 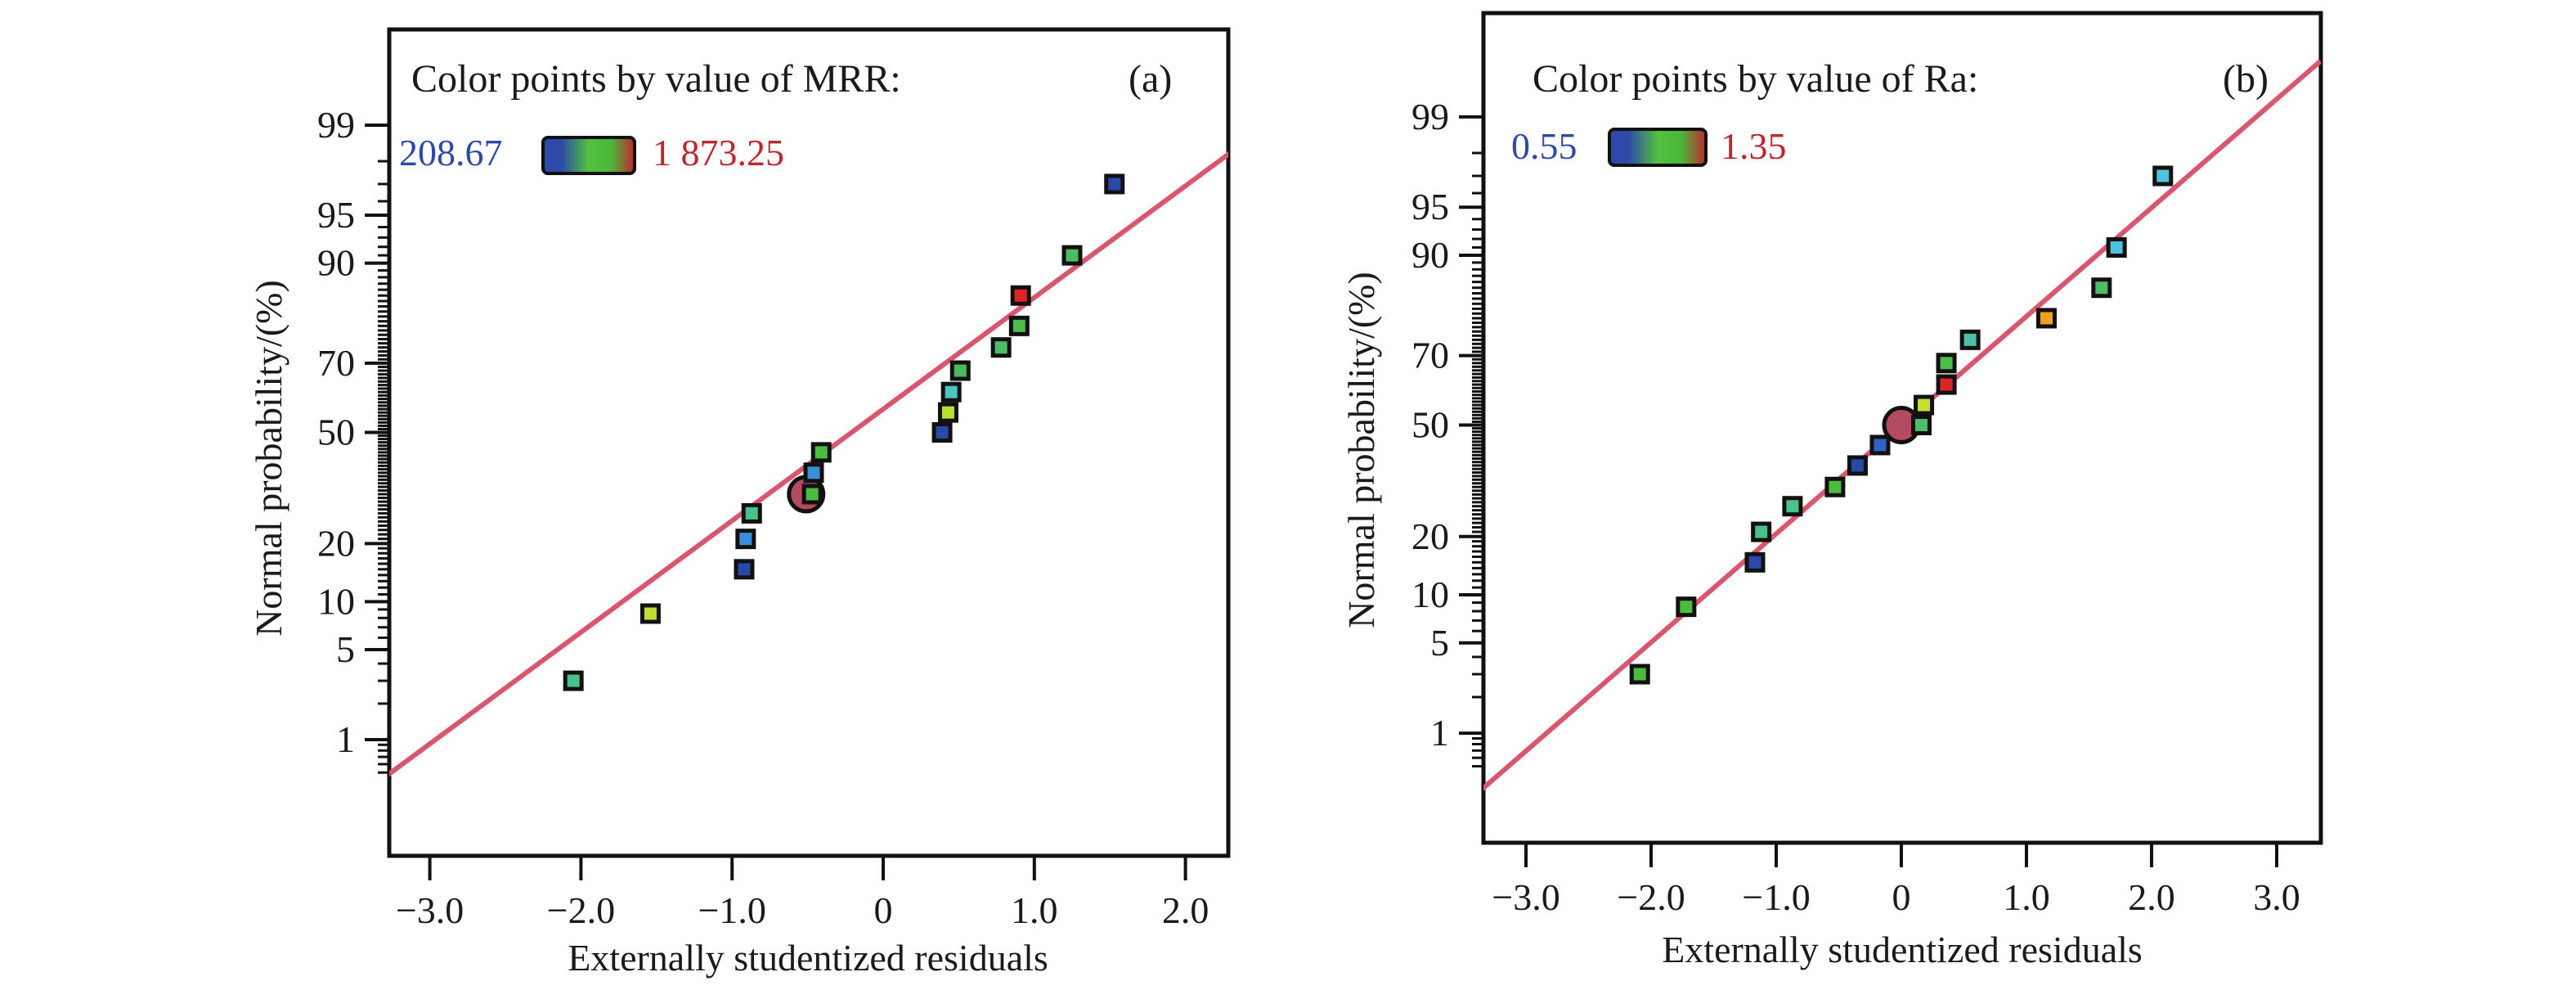 What do you see at coordinates (1754, 146) in the screenshot?
I see `legend-max-label: 1.35` at bounding box center [1754, 146].